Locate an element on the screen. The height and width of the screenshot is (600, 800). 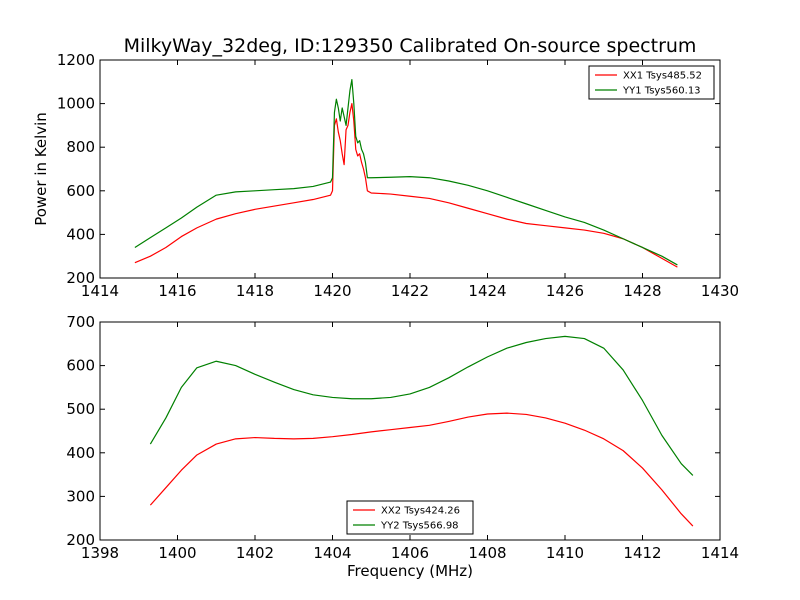
legend-label: XX2 Tsys424.26 is located at coordinates (420, 511).